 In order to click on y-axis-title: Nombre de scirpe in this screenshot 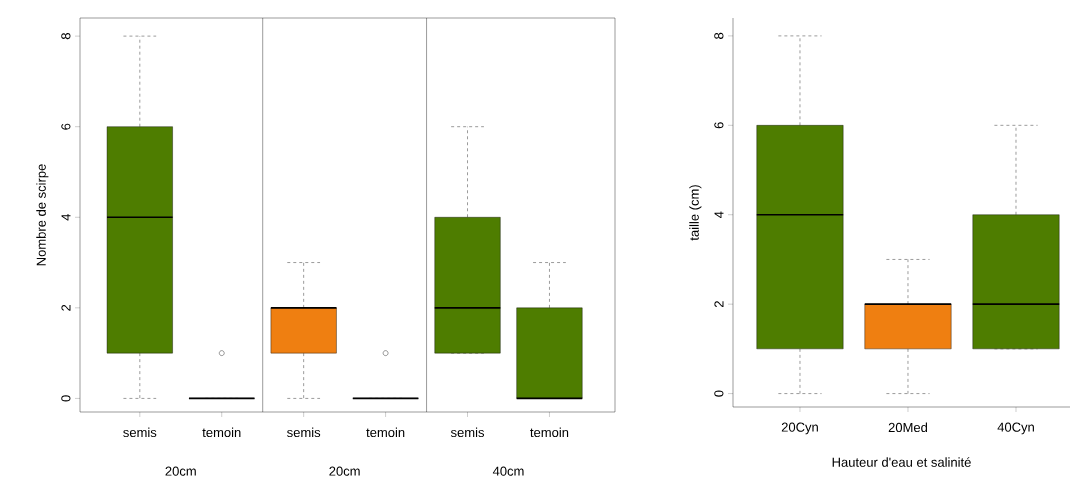, I will do `click(42, 215)`.